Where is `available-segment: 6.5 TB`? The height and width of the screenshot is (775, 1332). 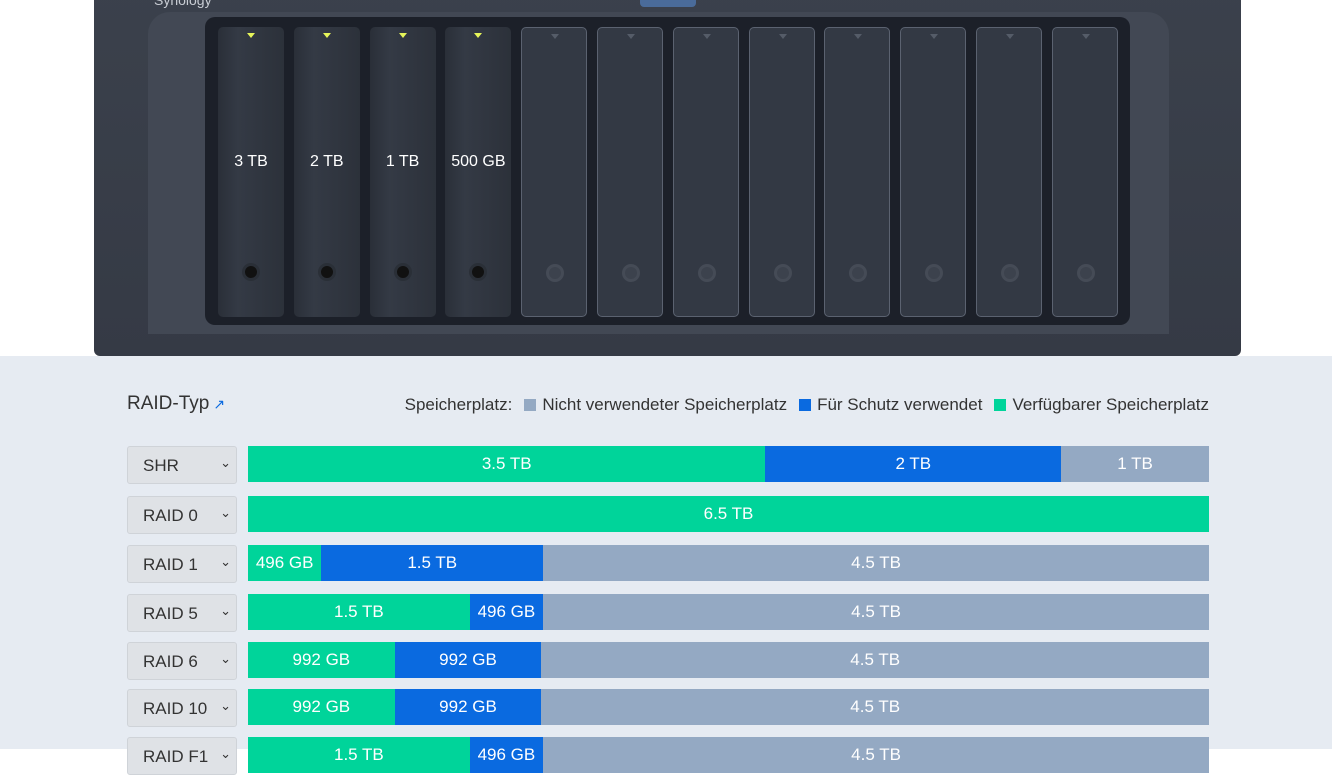 available-segment: 6.5 TB is located at coordinates (728, 514).